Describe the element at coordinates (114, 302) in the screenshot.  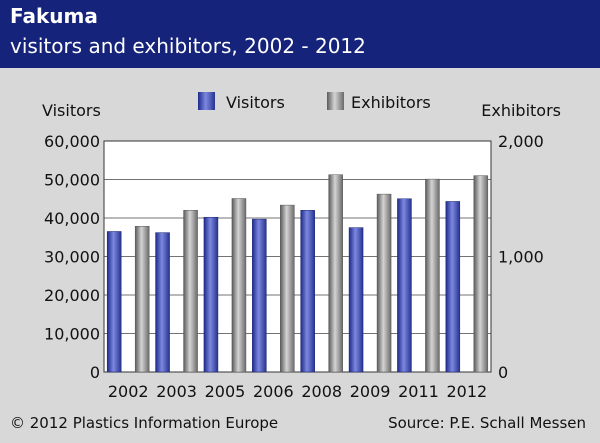
I see `bar-visitors-2002` at that location.